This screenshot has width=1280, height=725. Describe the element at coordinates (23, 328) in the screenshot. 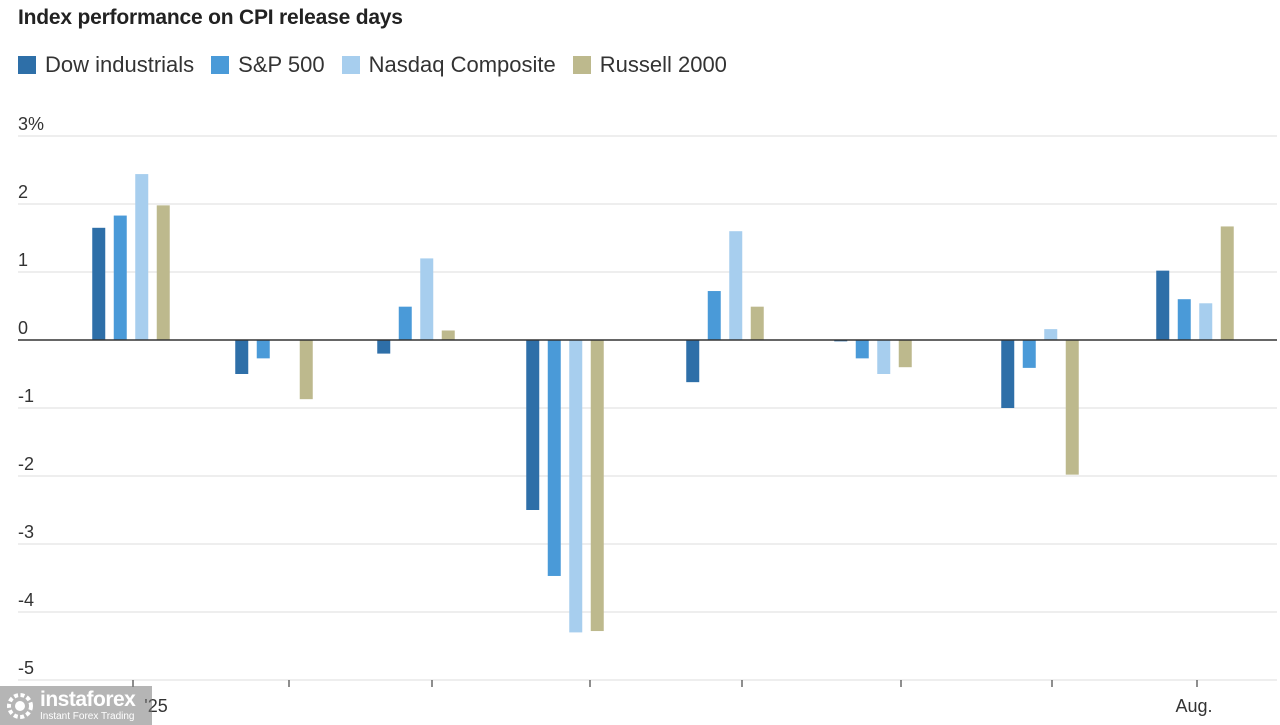

I see `y-tick-label: 0` at that location.